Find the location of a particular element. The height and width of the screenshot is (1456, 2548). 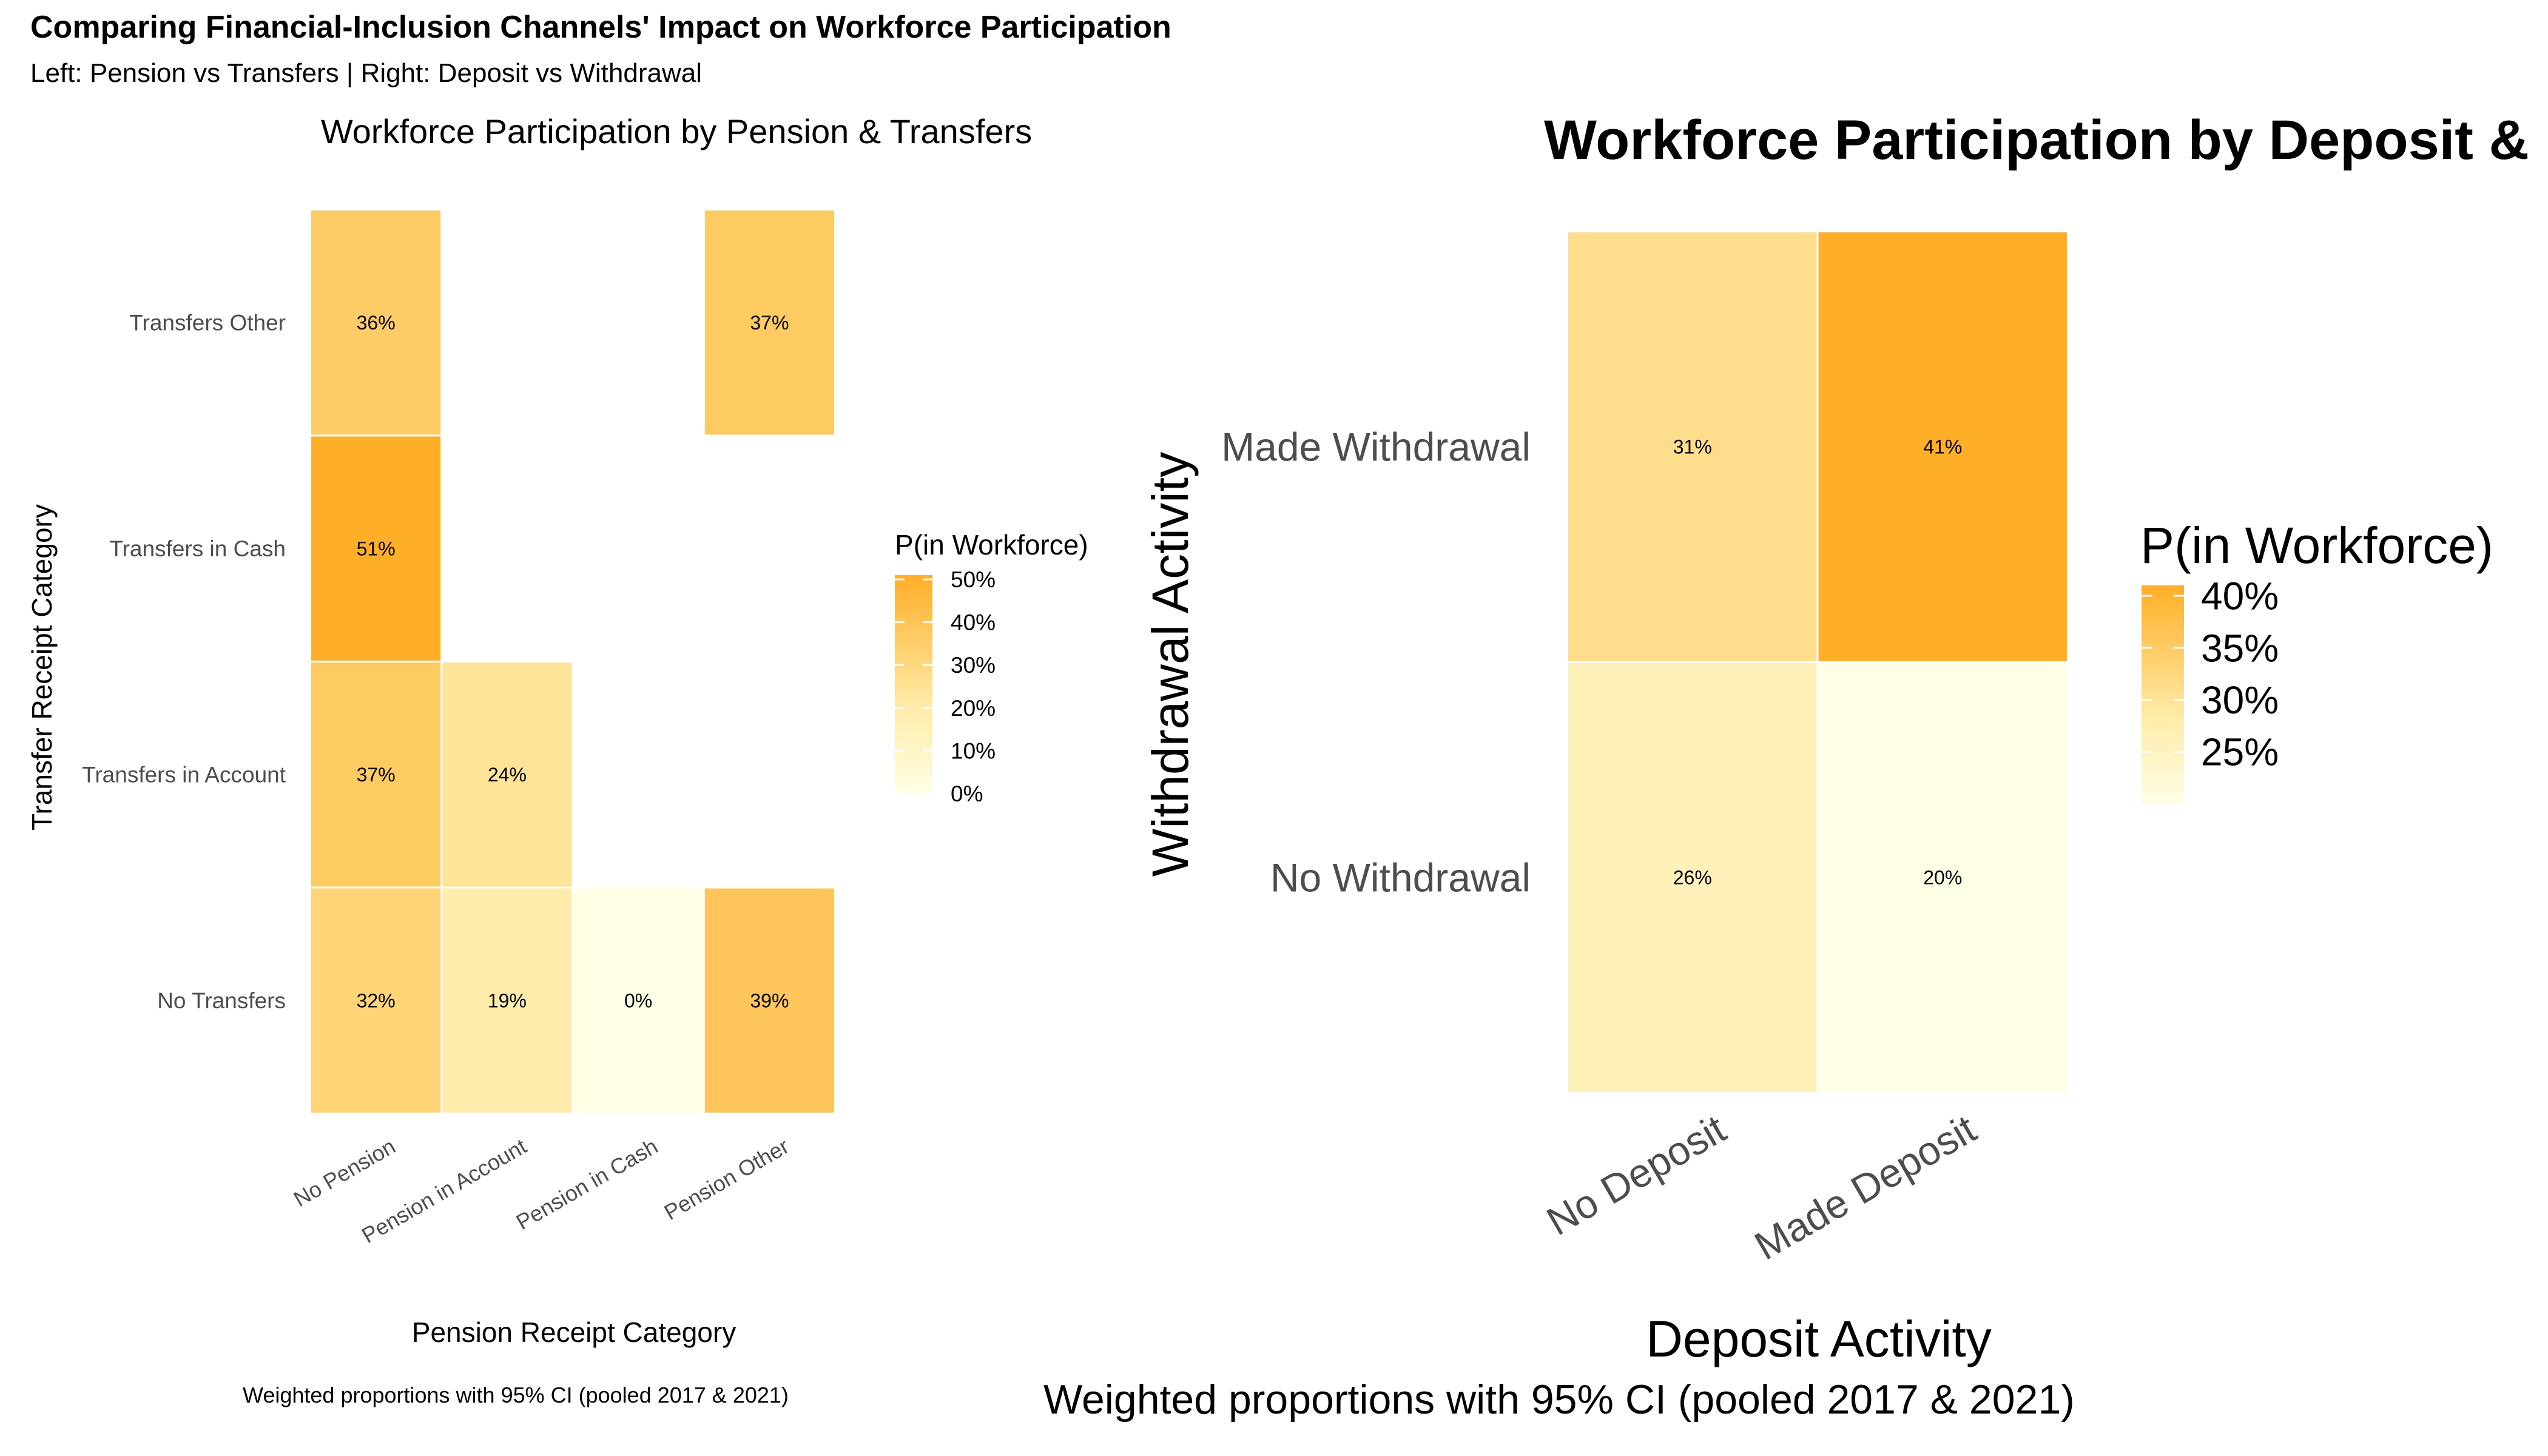

right-x-axis-title: Deposit Activity is located at coordinates (1819, 1338).